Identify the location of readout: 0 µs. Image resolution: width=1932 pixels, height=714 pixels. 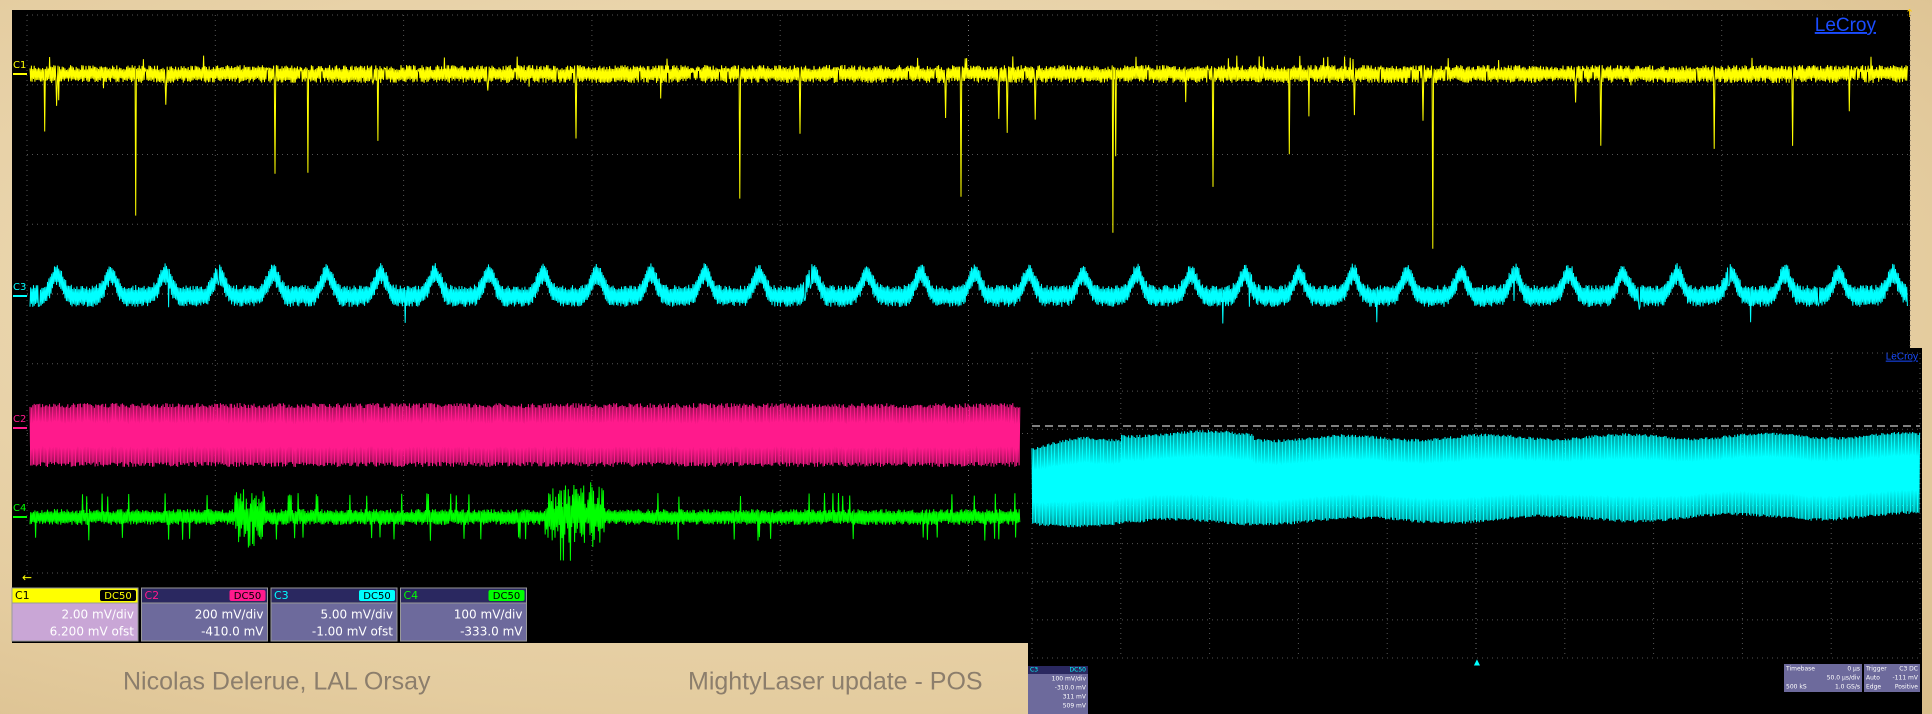
(1853, 669).